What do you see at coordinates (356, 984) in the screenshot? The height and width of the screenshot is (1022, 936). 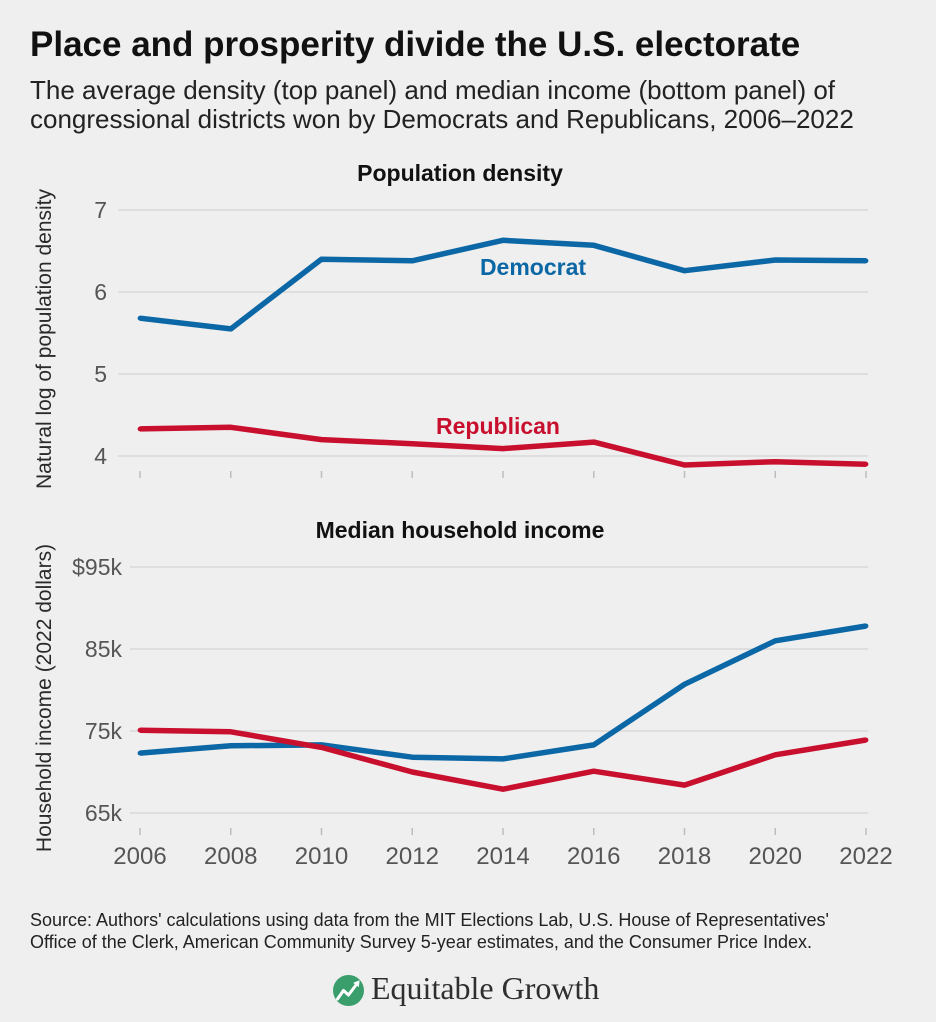 I see `trend-arrow-head` at bounding box center [356, 984].